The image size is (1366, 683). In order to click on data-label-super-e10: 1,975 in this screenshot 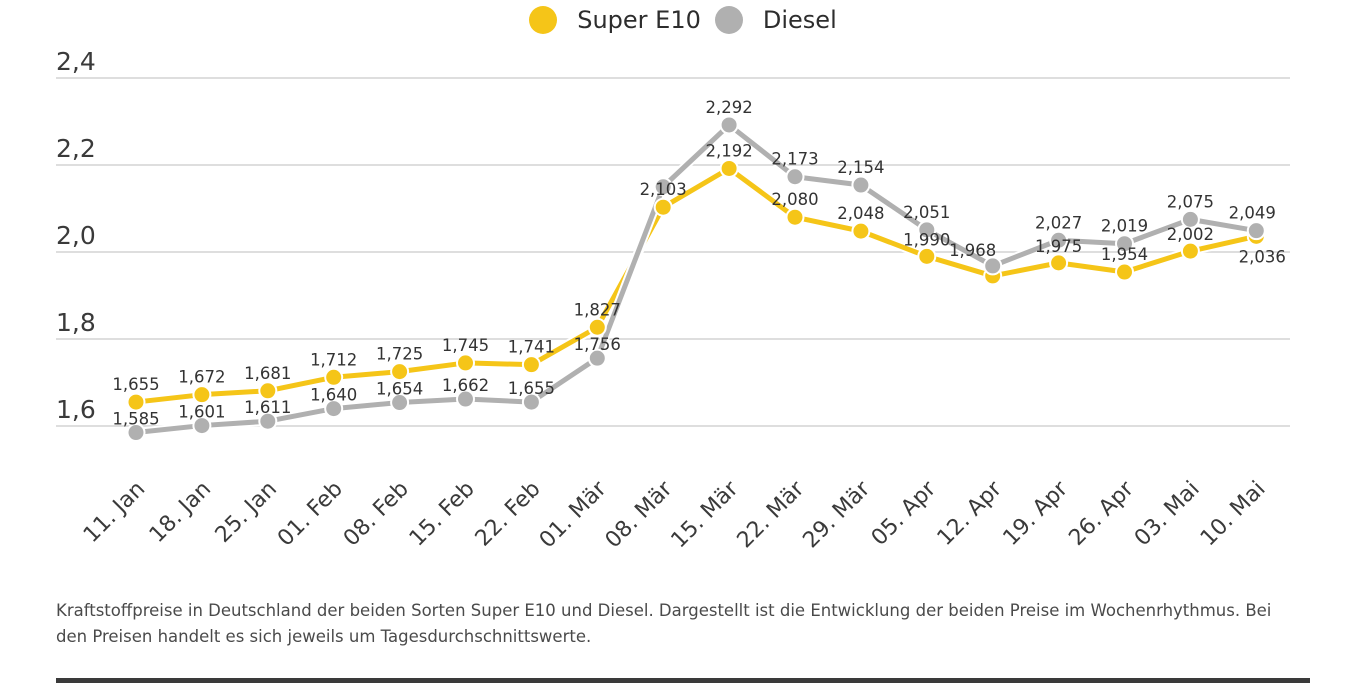, I will do `click(1058, 246)`.